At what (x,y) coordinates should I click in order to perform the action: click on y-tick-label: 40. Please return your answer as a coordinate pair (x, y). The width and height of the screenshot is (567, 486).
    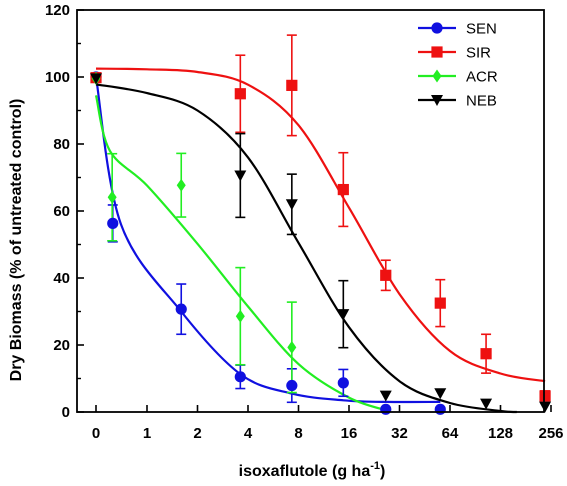
    Looking at the image, I should click on (61, 278).